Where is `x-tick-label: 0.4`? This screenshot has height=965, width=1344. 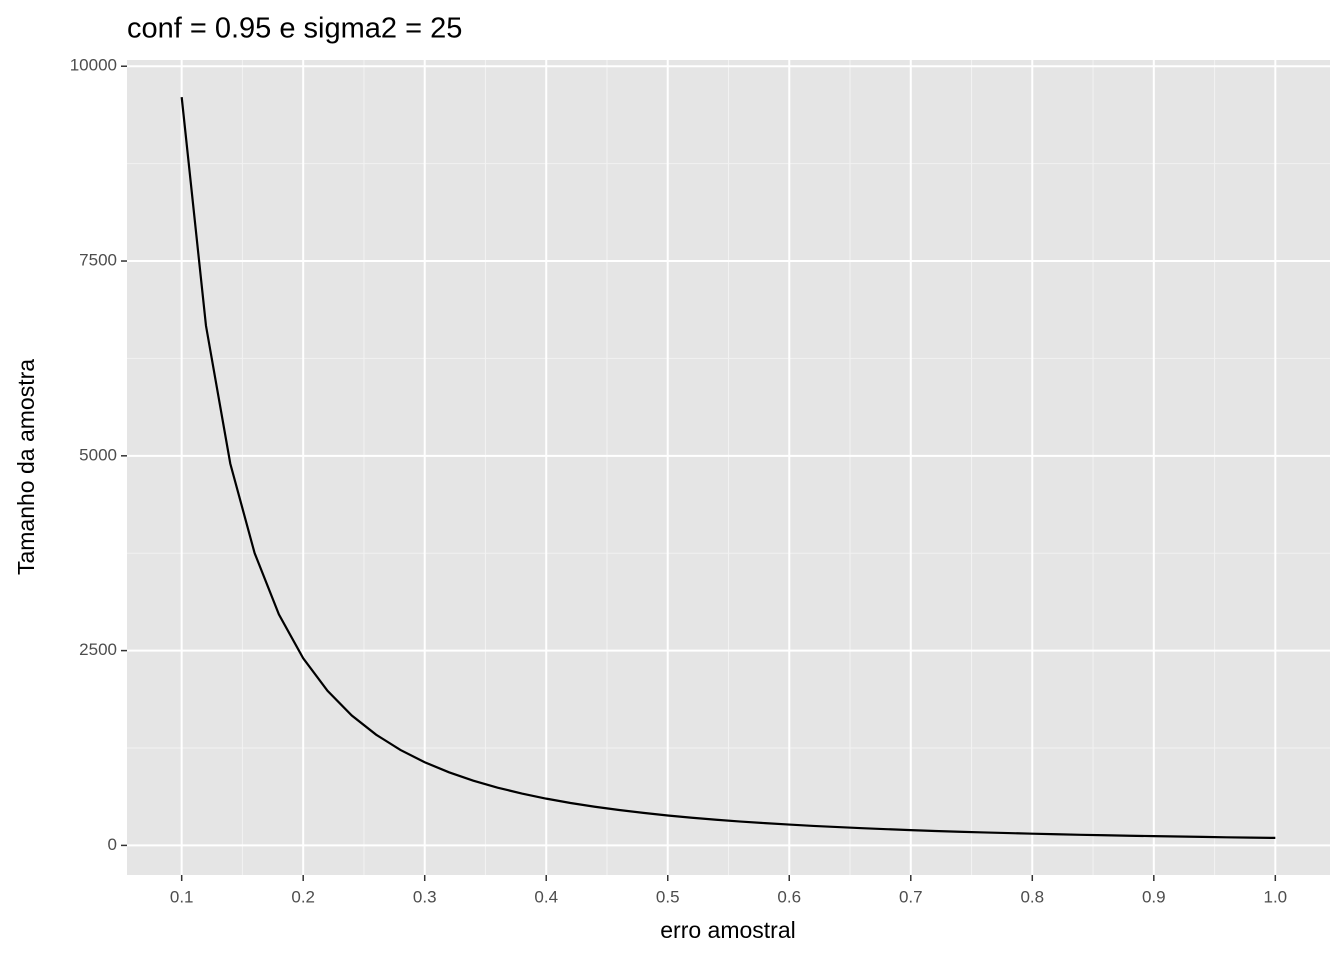
x-tick-label: 0.4 is located at coordinates (546, 896).